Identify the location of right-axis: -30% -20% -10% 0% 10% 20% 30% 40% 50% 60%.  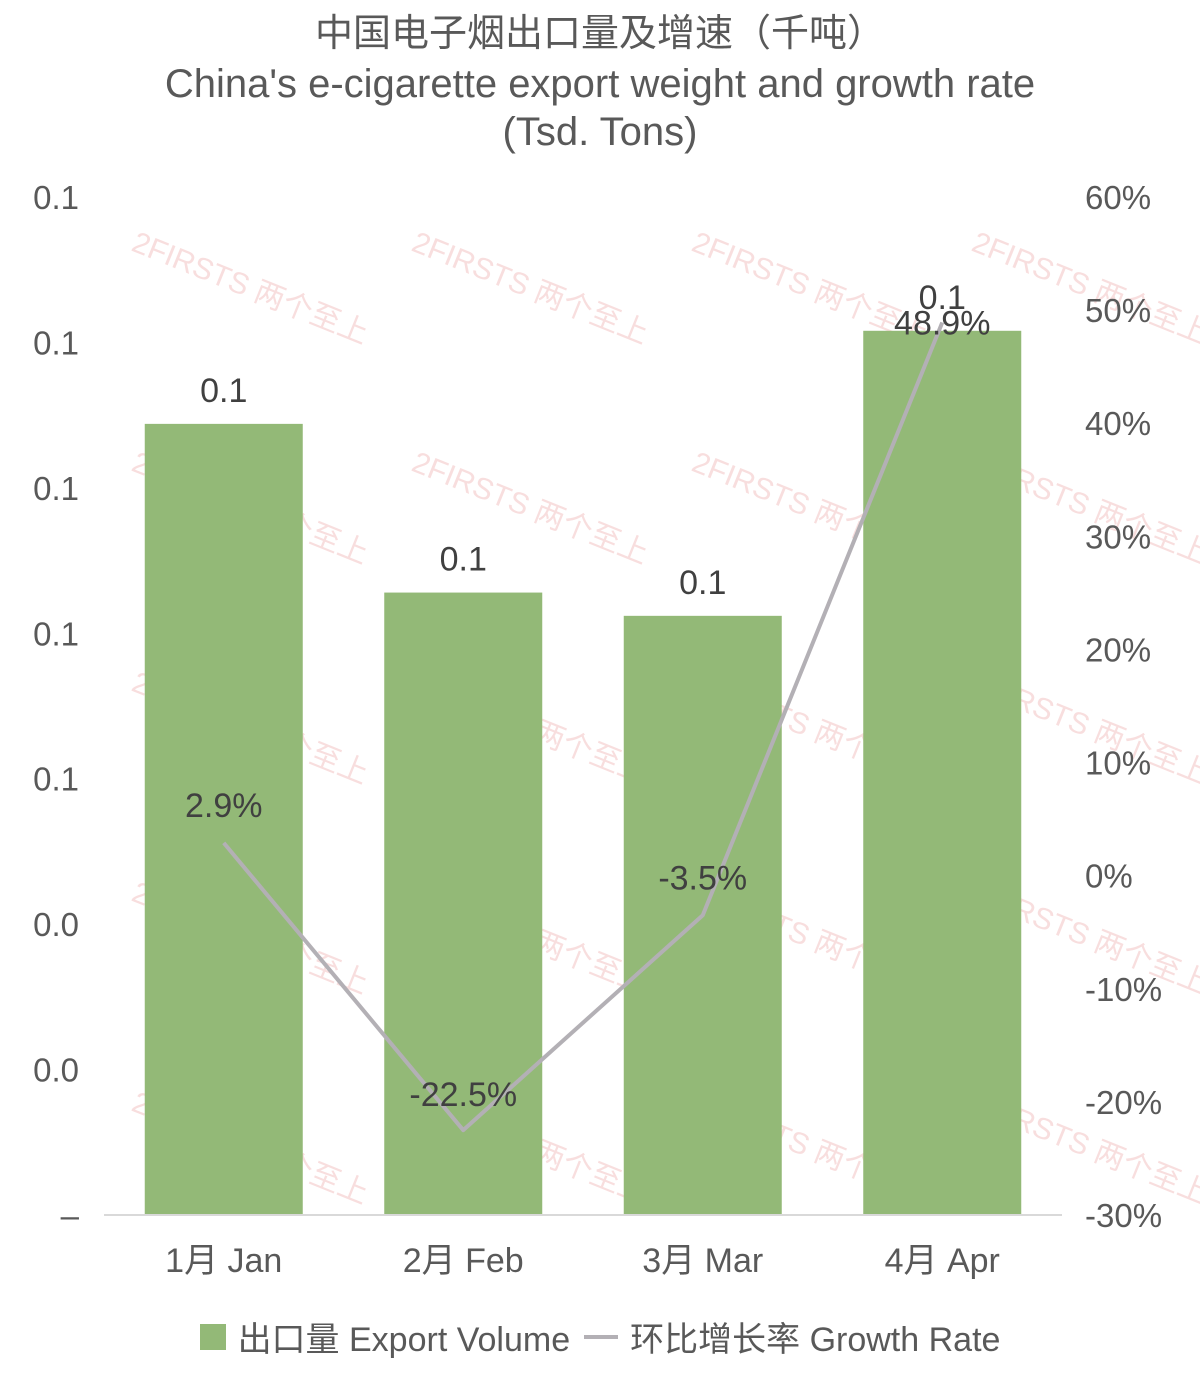
(1123, 706).